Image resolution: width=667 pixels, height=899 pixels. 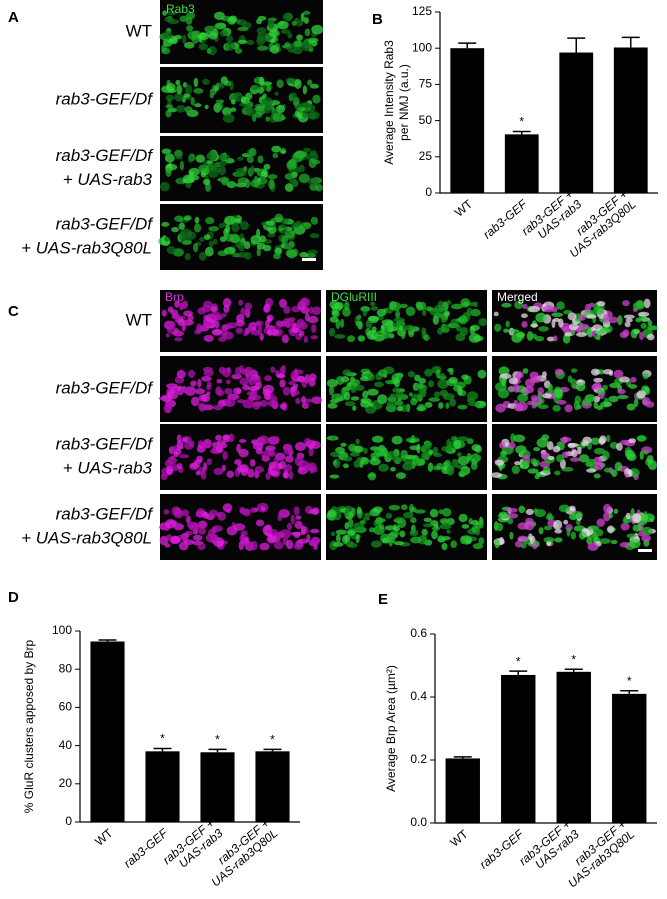 What do you see at coordinates (422, 47) in the screenshot?
I see `y-tick-label: 100` at bounding box center [422, 47].